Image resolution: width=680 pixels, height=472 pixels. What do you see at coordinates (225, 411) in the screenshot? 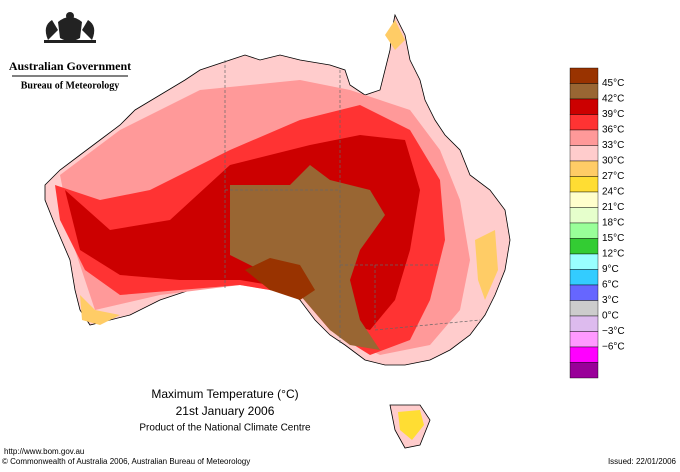
I see `map-date: 21st January 2006` at bounding box center [225, 411].